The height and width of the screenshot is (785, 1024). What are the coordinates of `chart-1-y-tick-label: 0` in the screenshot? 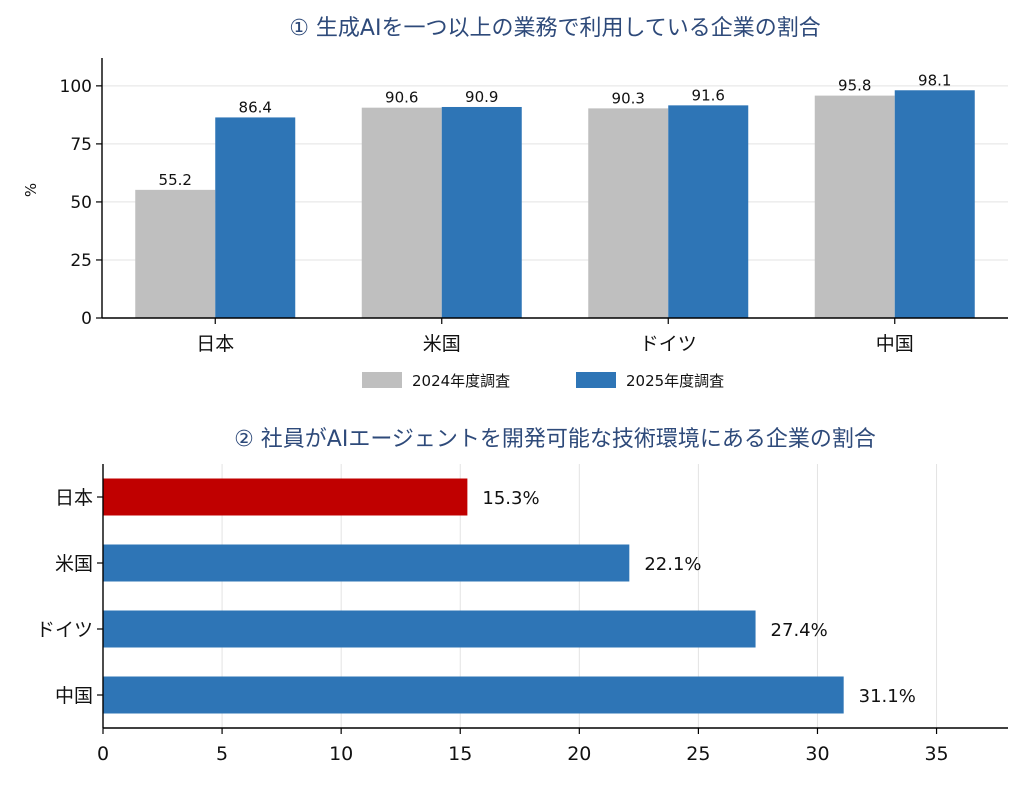 It's located at (86, 319).